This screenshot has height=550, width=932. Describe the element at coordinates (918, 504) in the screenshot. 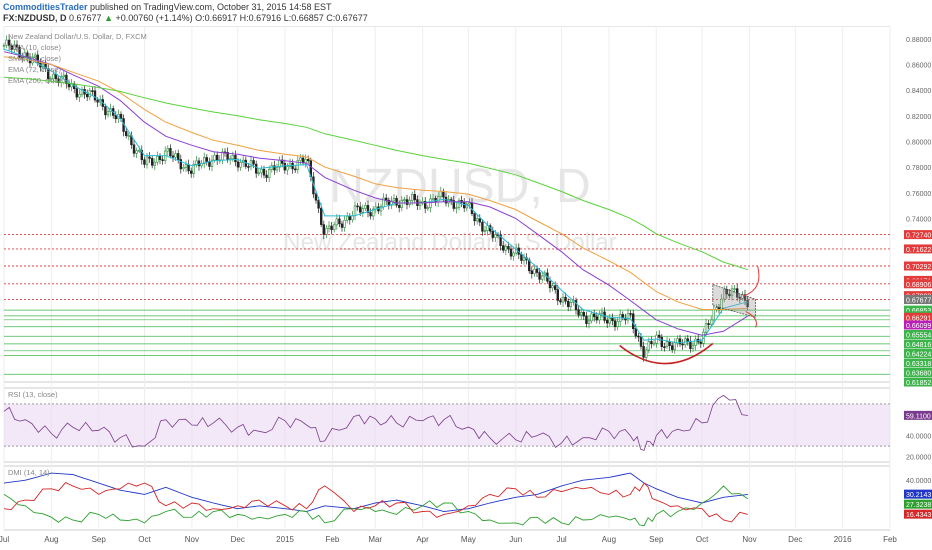

I see `dmi-value-tag` at that location.